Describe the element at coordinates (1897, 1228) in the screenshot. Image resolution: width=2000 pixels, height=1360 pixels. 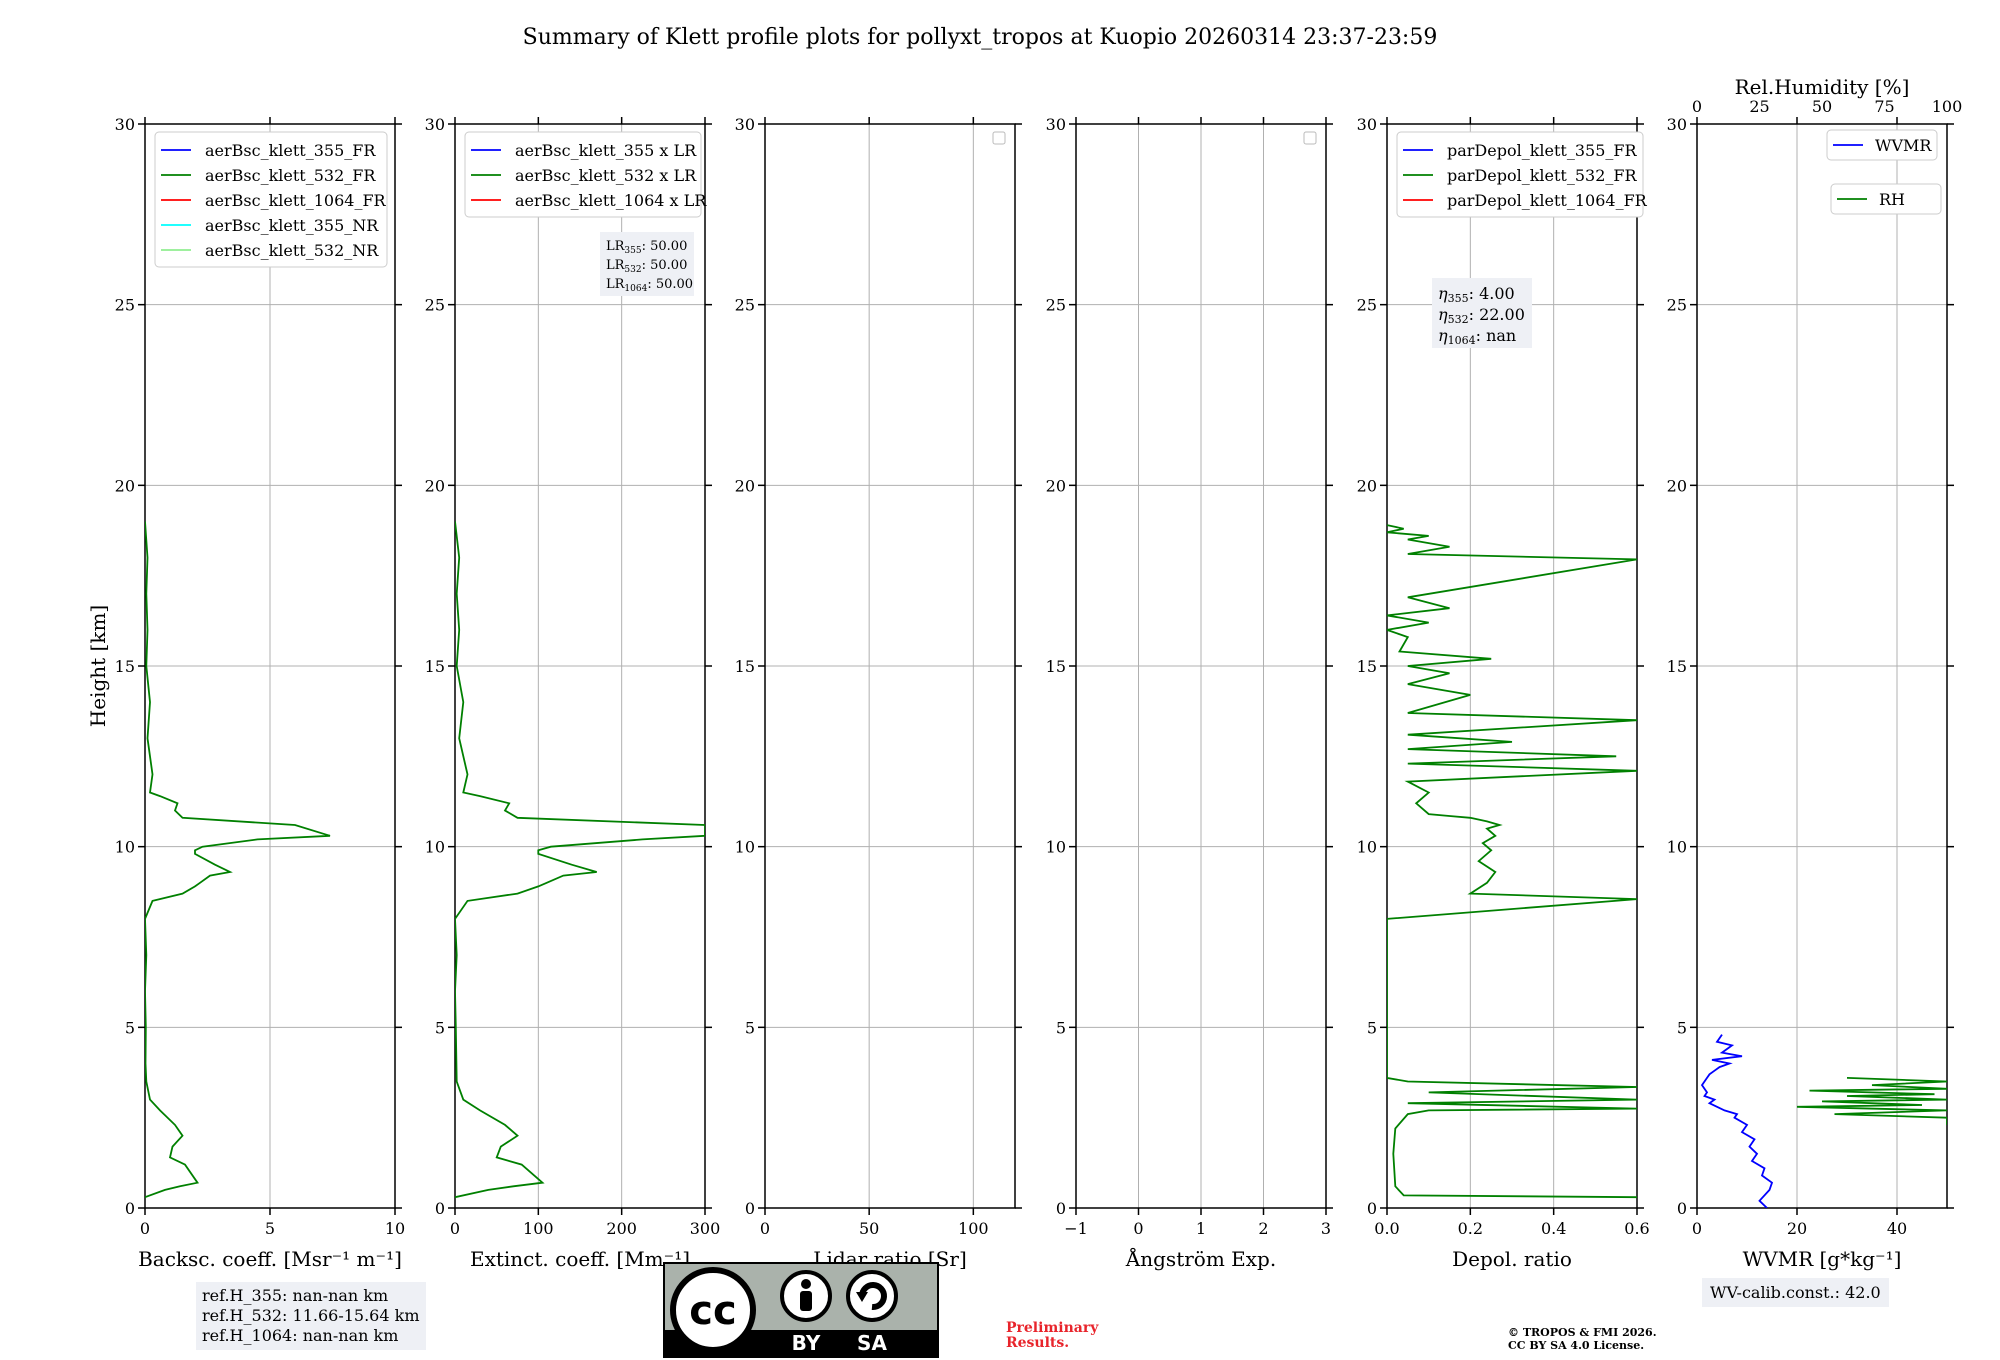
I see `xtick-label: 40` at that location.